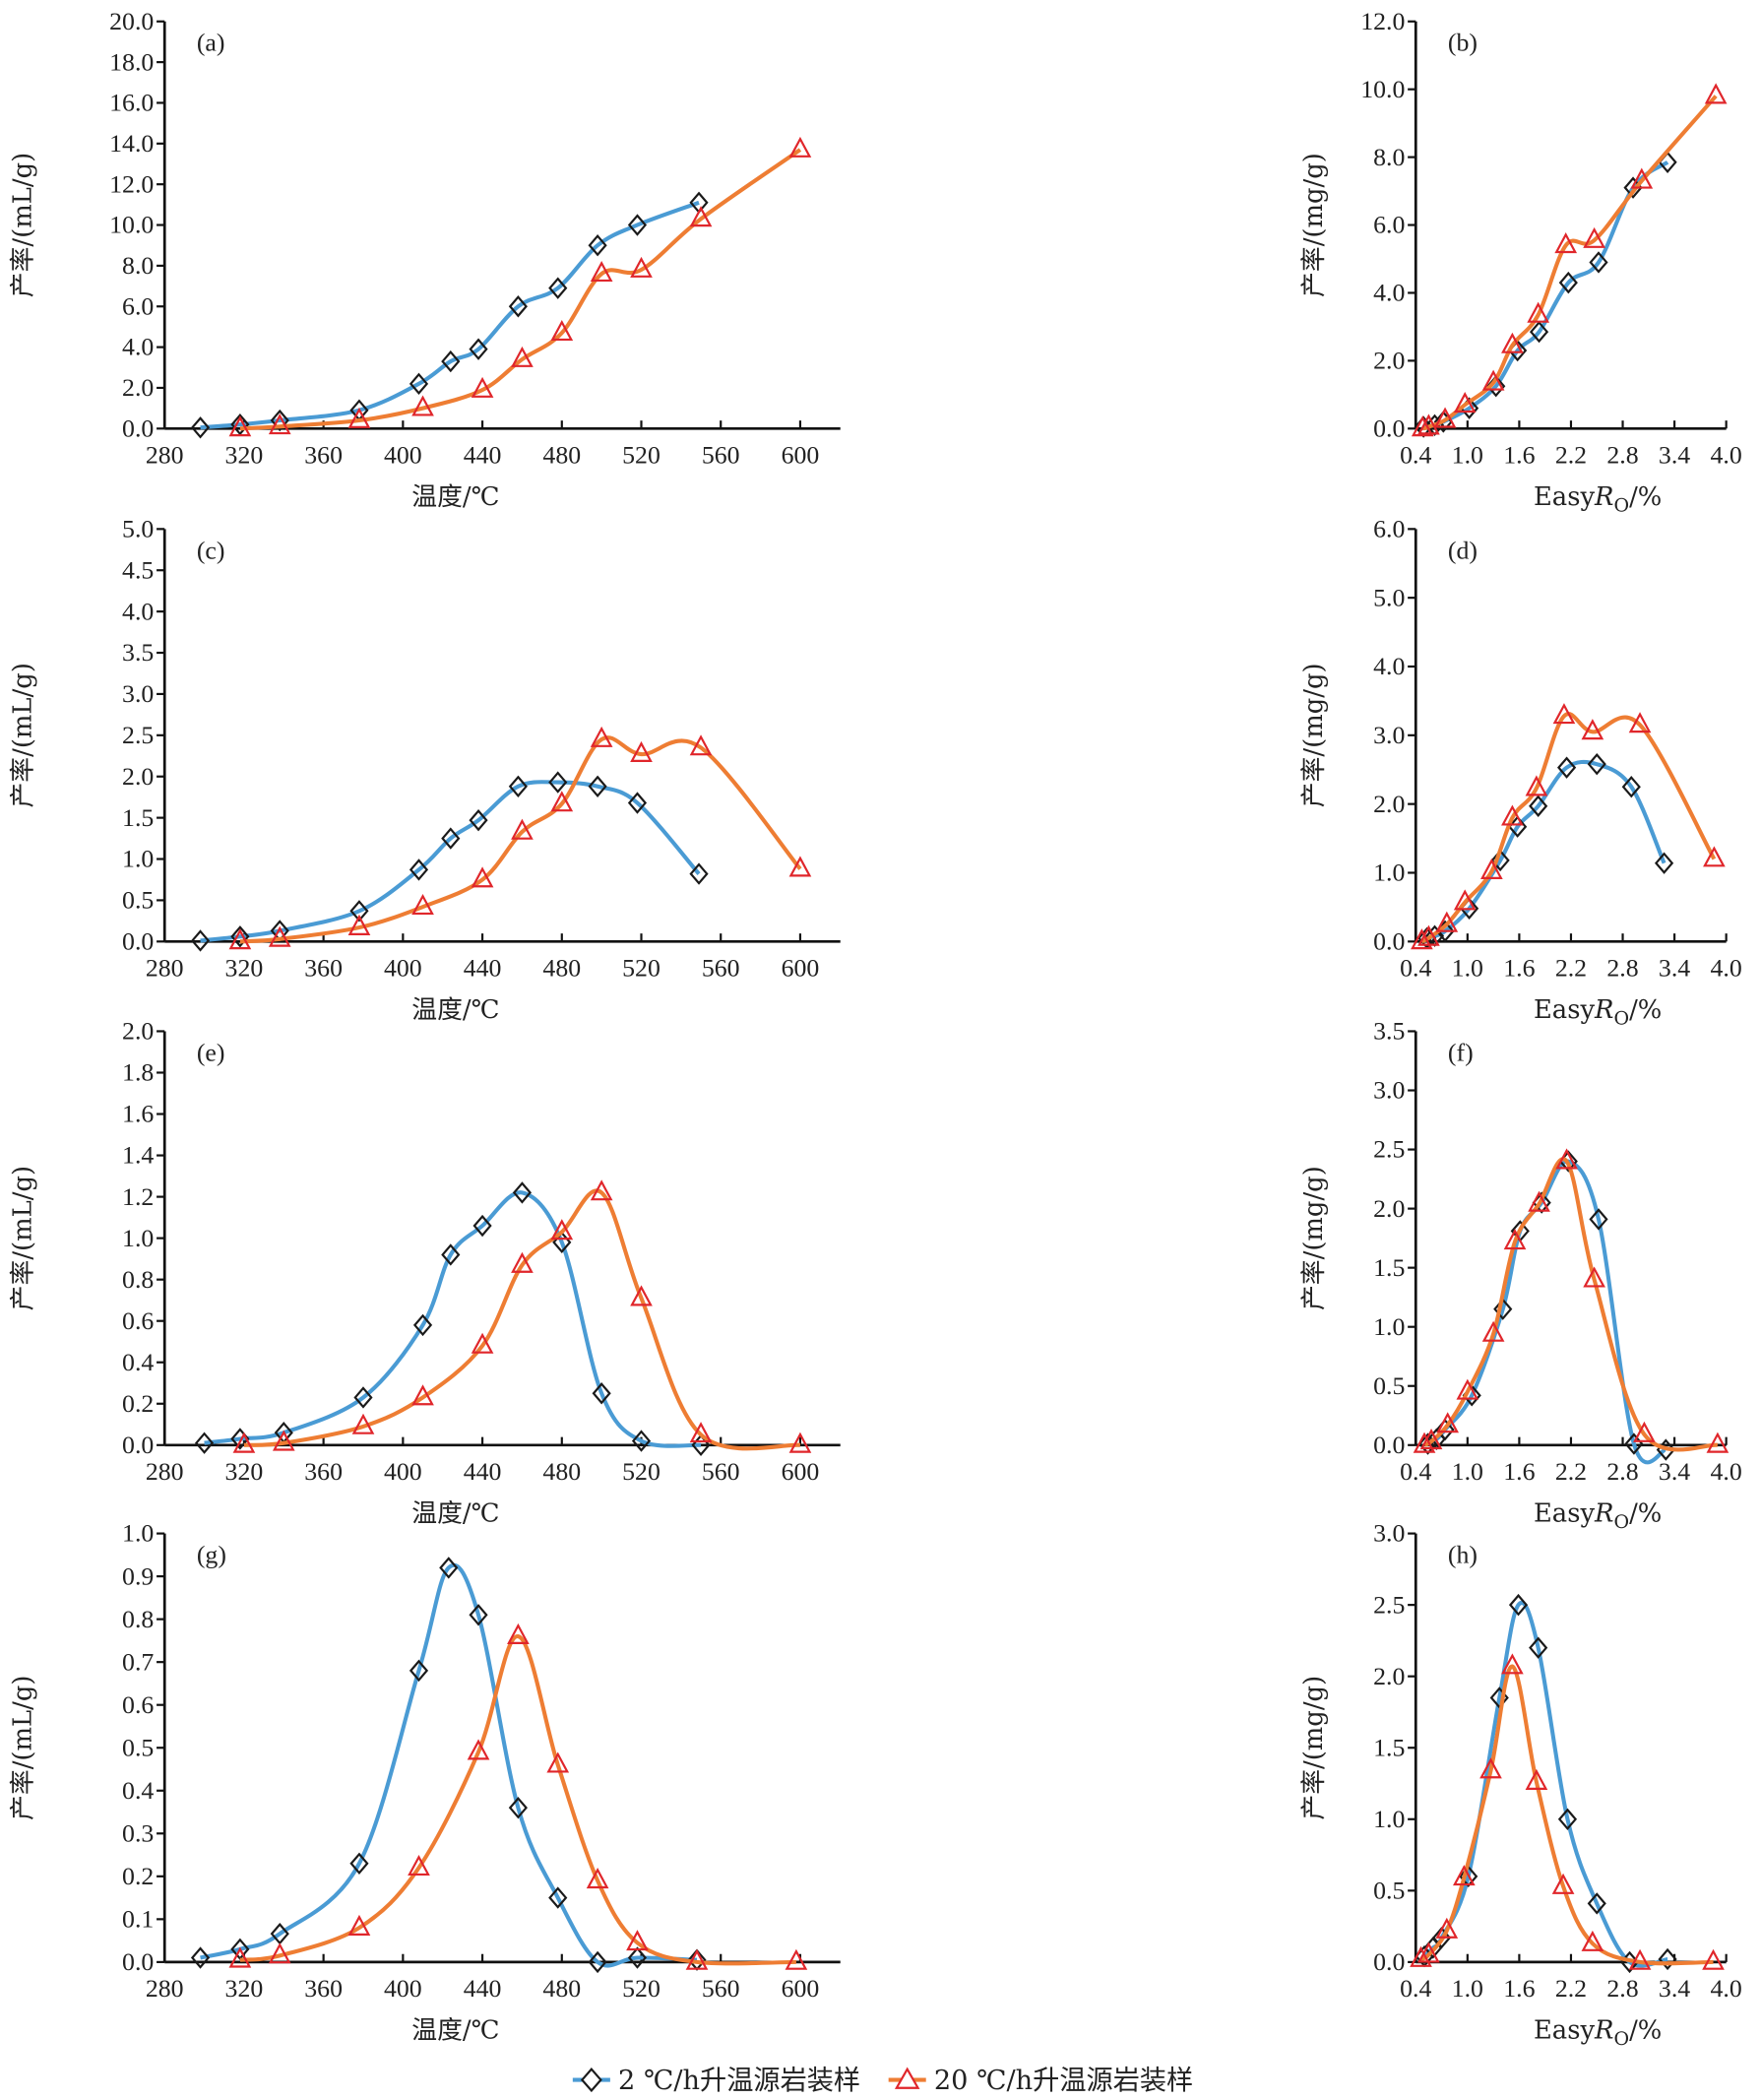 This screenshot has width=1761, height=2100. Describe the element at coordinates (1389, 1890) in the screenshot. I see `y-tick-label: 0.5` at that location.